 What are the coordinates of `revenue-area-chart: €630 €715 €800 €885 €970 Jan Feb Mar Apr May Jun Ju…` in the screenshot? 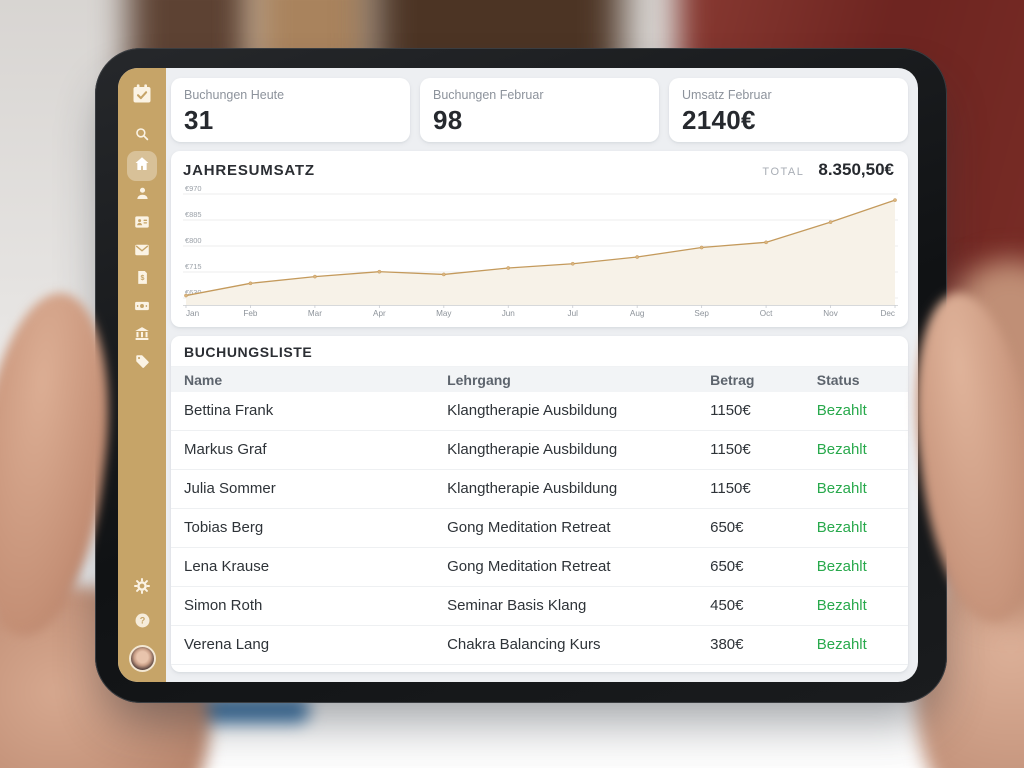 It's located at (540, 251).